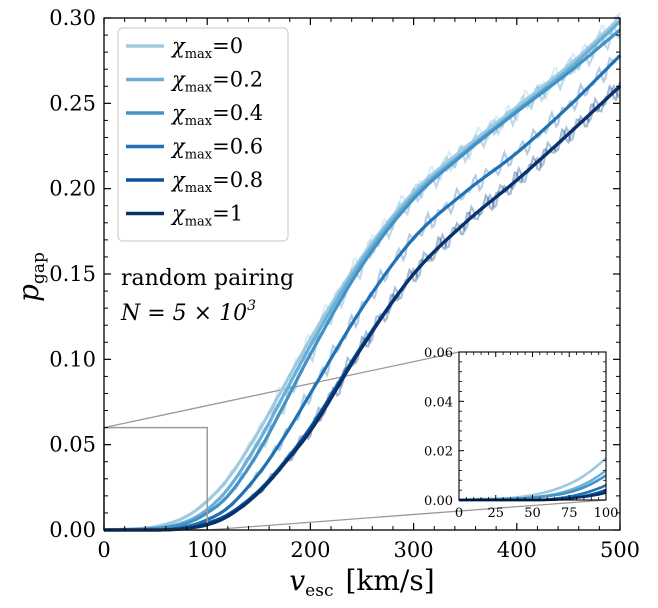 The image size is (658, 608). I want to click on legend-entry: χmax=0, so click(206, 48).